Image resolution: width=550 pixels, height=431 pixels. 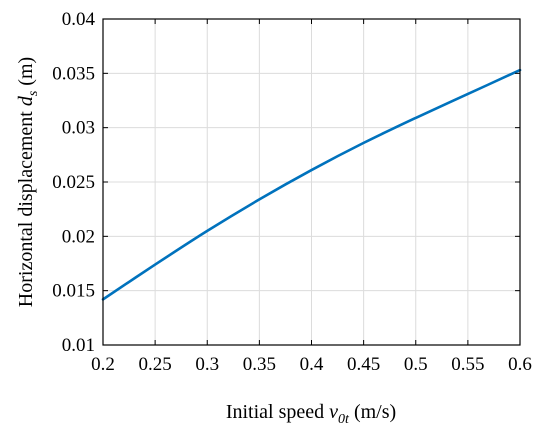 I want to click on x-axis-label-prefix: Initial speed, so click(x=277, y=412).